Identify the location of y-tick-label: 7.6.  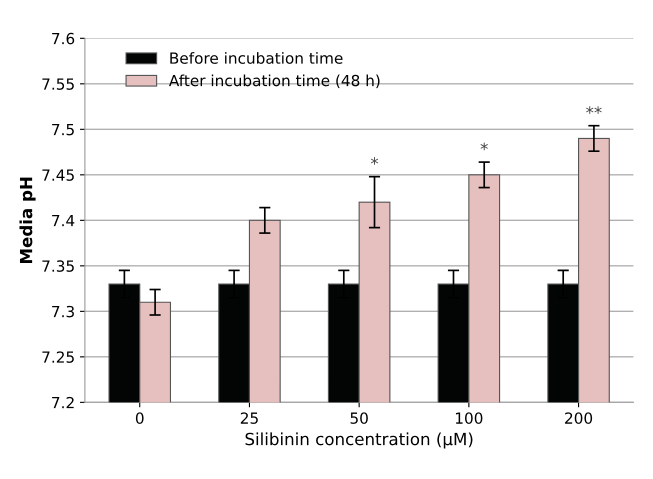
(63, 38).